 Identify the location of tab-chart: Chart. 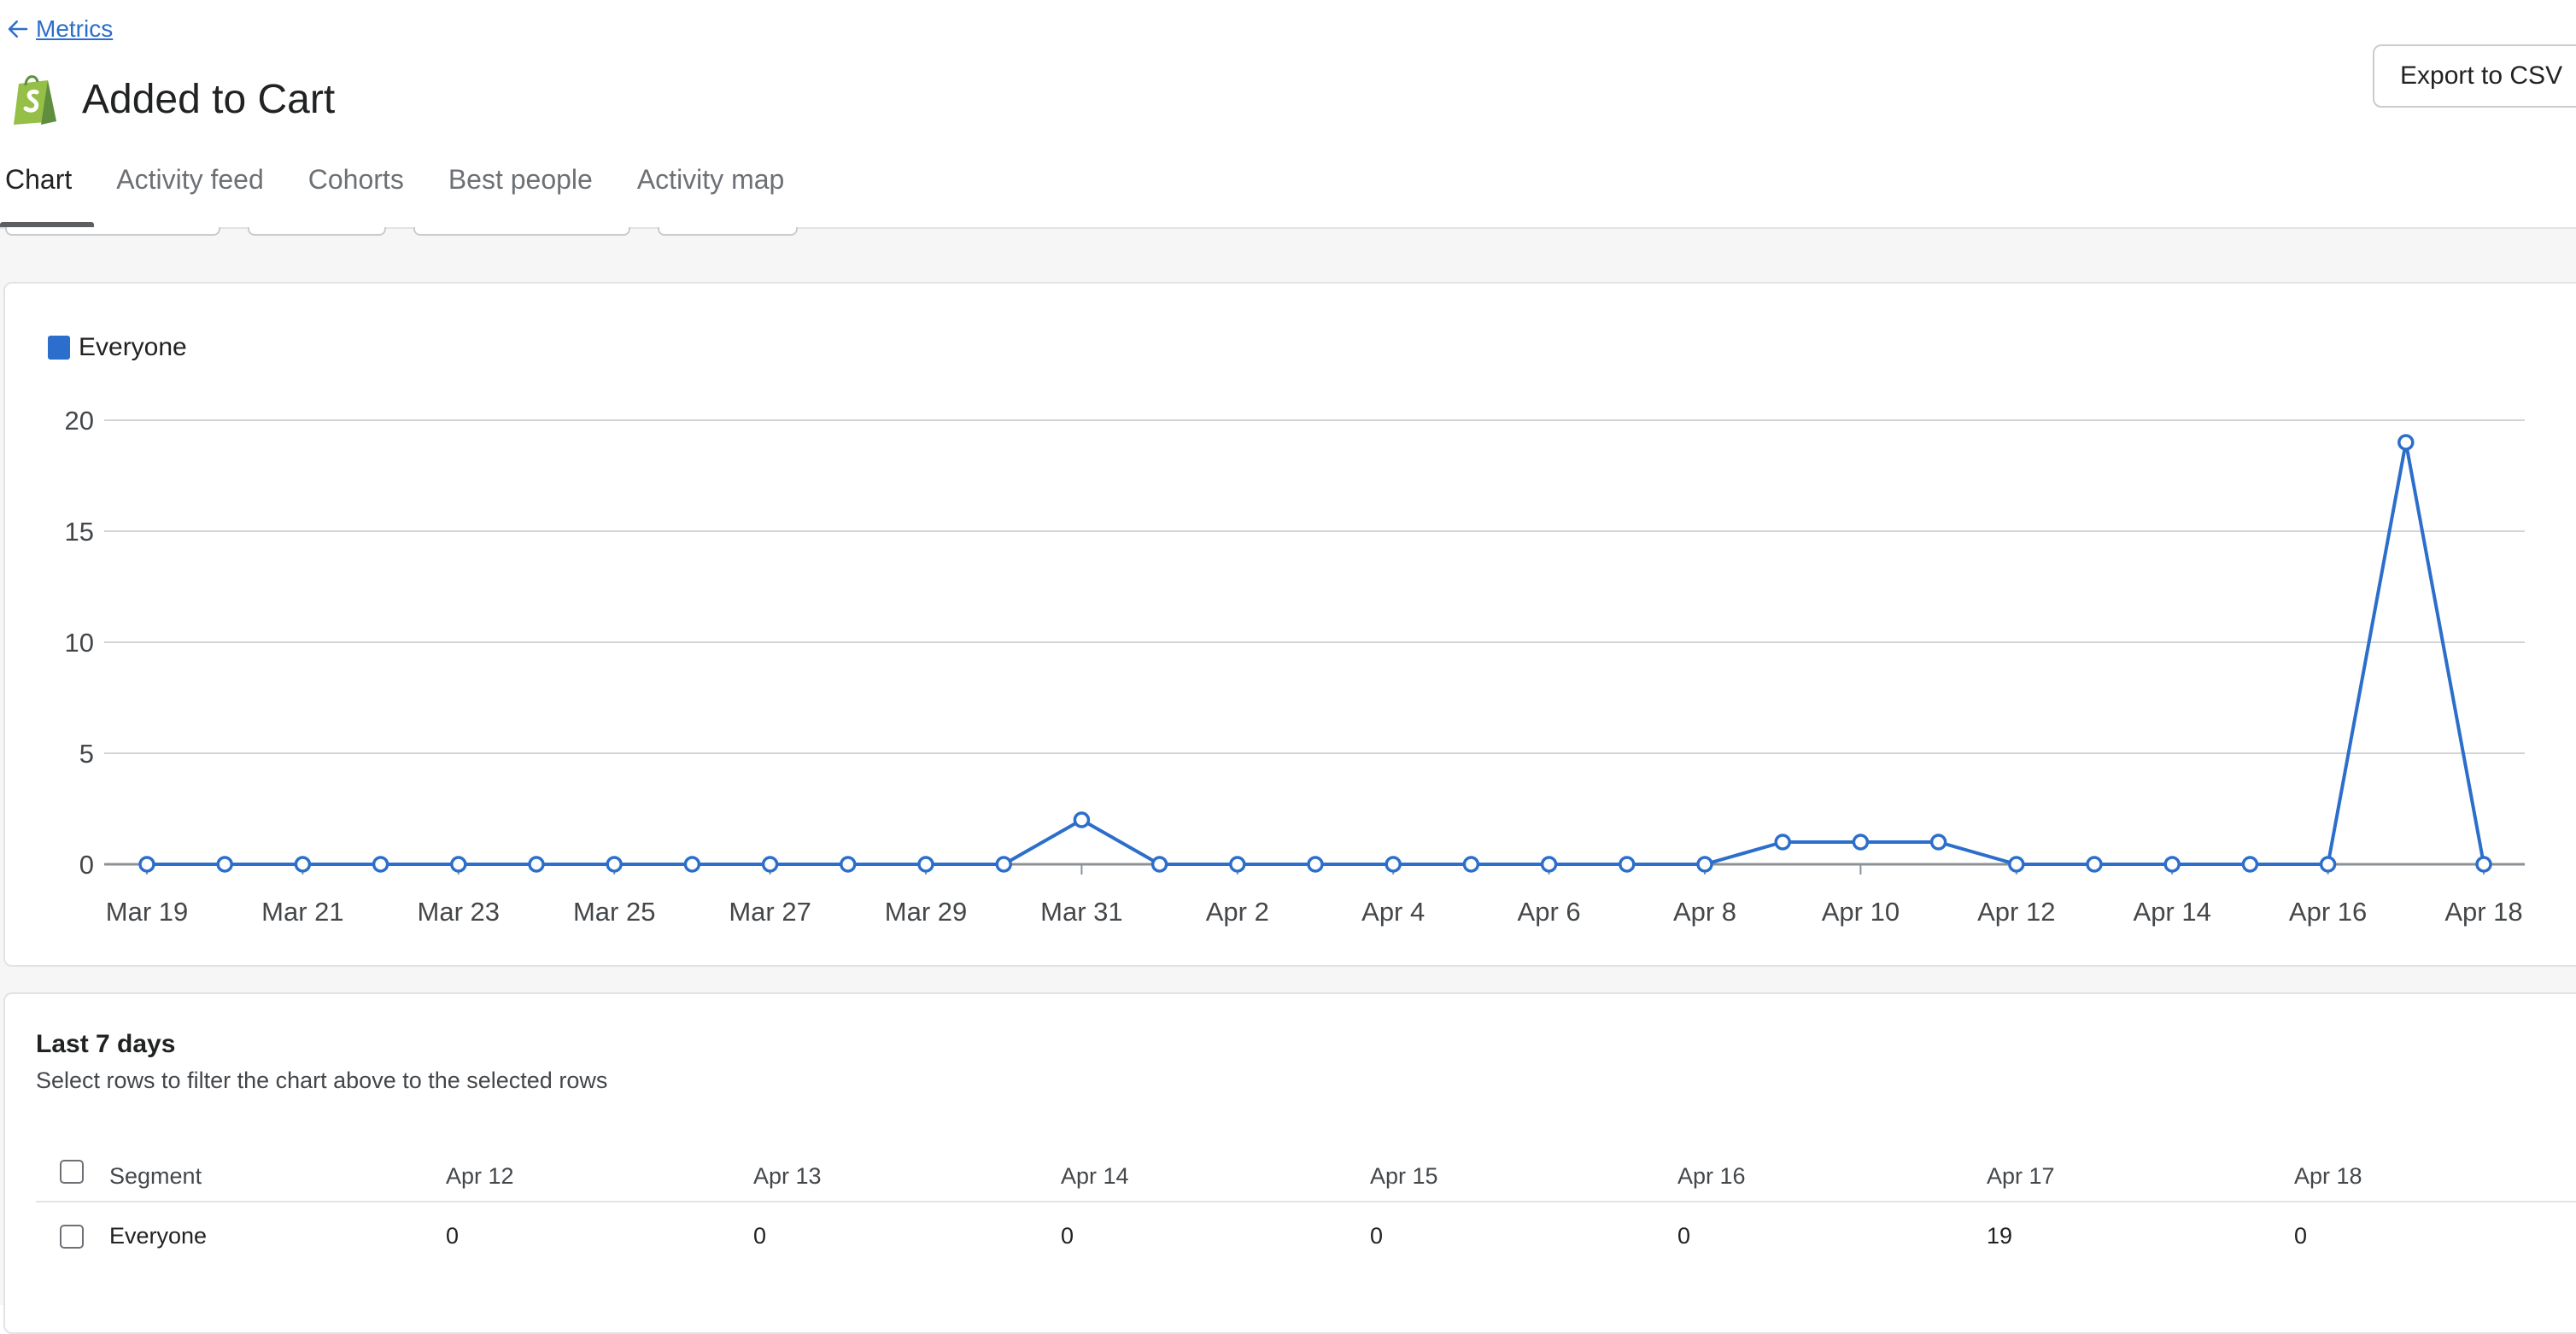
(47, 193).